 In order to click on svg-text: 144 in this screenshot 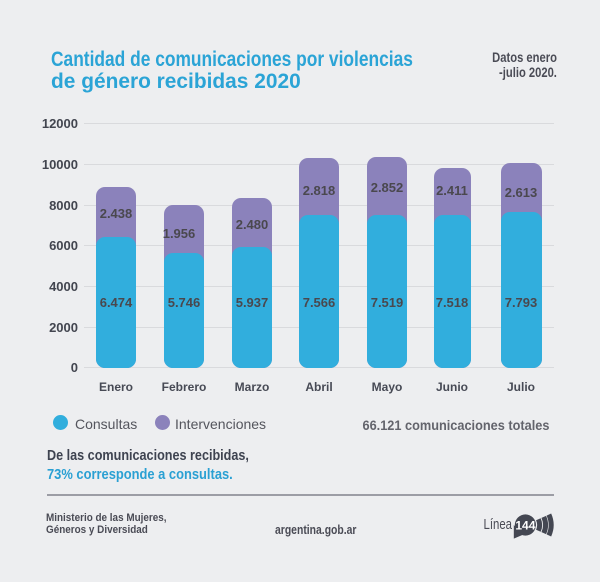, I will do `click(525, 526)`.